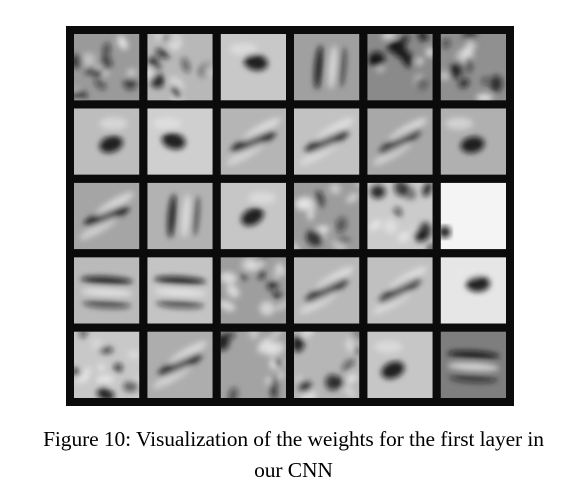 The width and height of the screenshot is (587, 500). I want to click on figure-caption-line-2: our CNN, so click(293, 470).